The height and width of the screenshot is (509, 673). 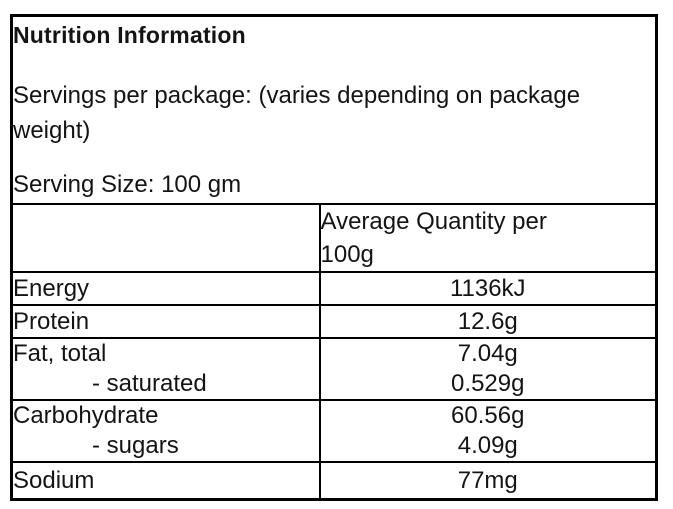 I want to click on row-value-carbohydrate-sugars: 4.09g, so click(x=487, y=445).